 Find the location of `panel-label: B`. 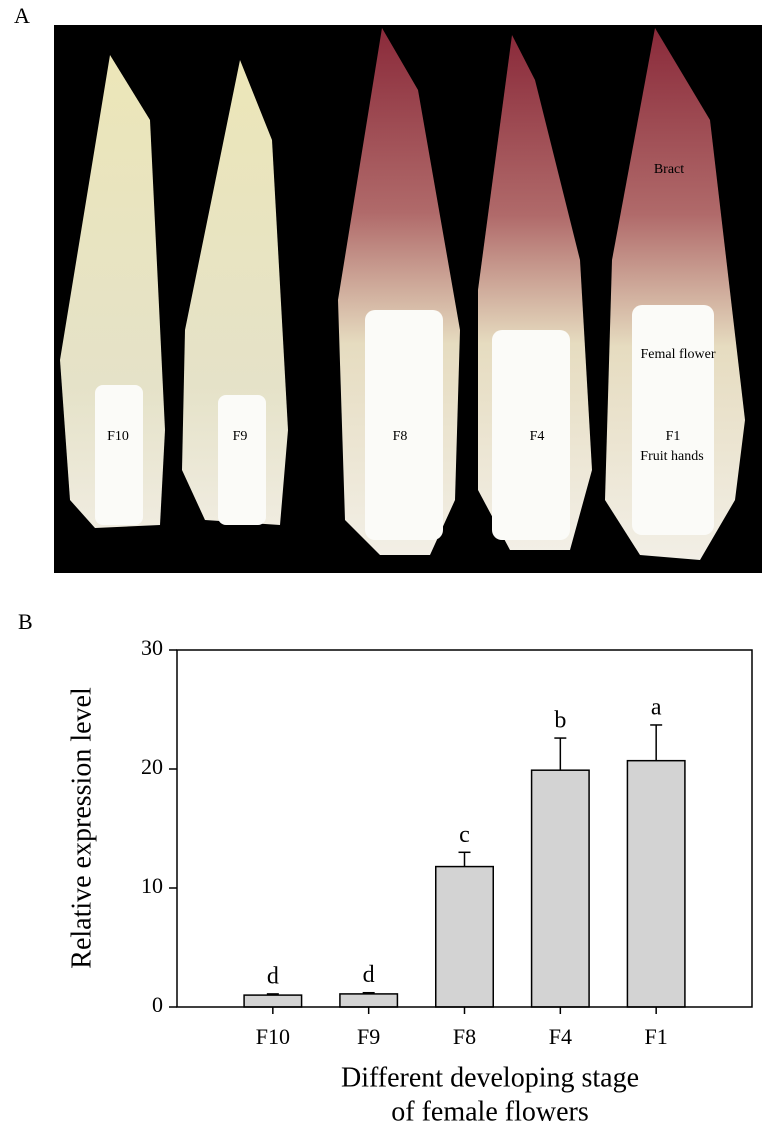

panel-label: B is located at coordinates (25, 621).